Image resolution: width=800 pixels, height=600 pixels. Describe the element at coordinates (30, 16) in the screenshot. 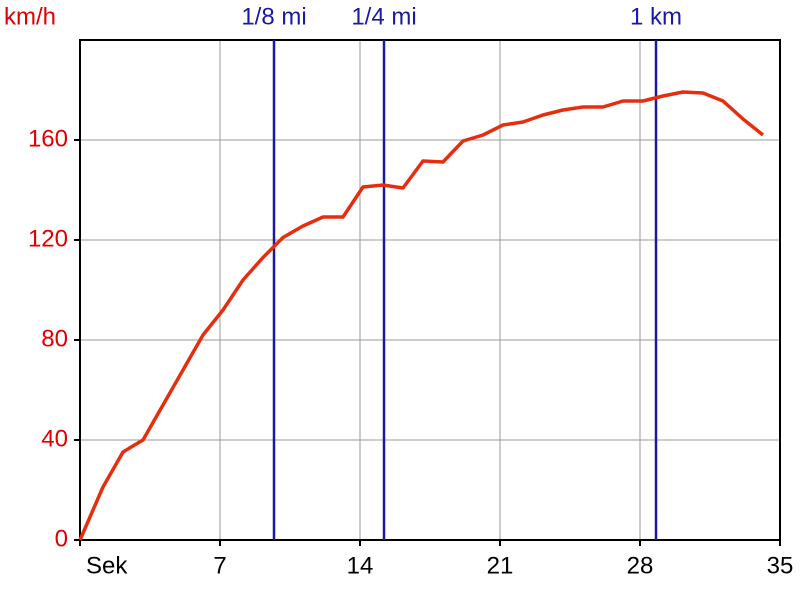

I see `y-axis-label: km/h` at that location.